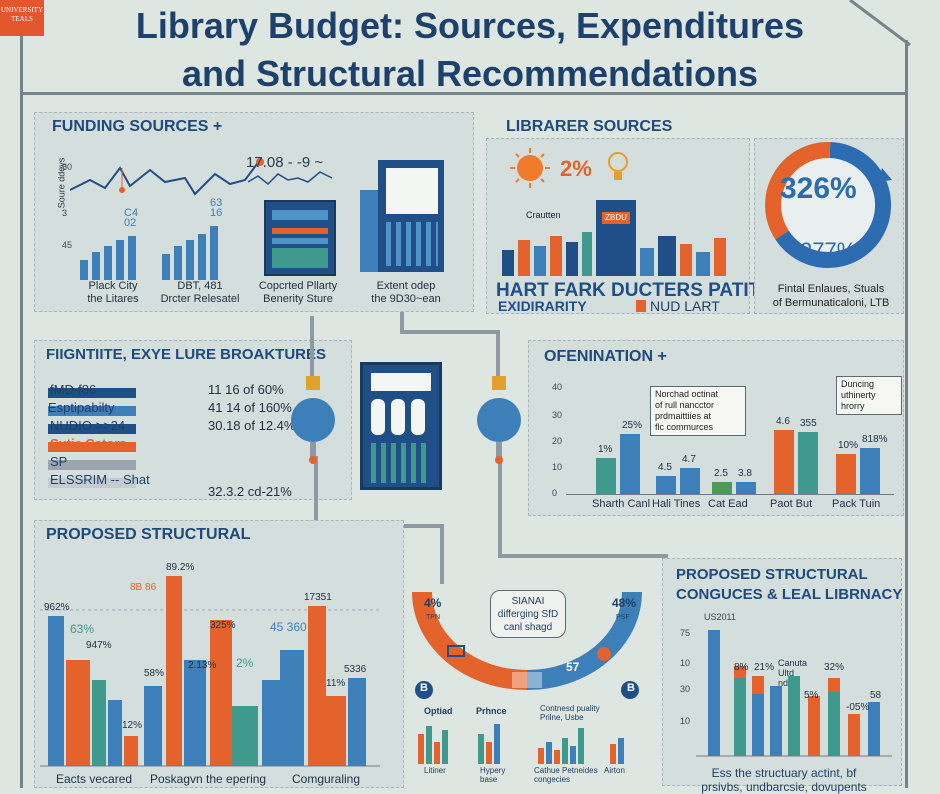  What do you see at coordinates (856, 504) in the screenshot?
I see `operation-category-label: Pack Tuin` at bounding box center [856, 504].